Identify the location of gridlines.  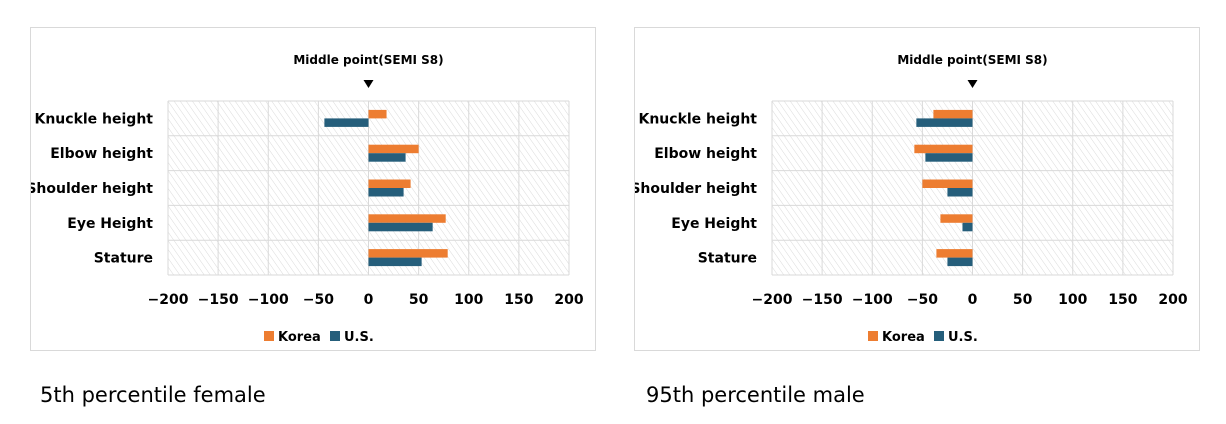
(368, 188).